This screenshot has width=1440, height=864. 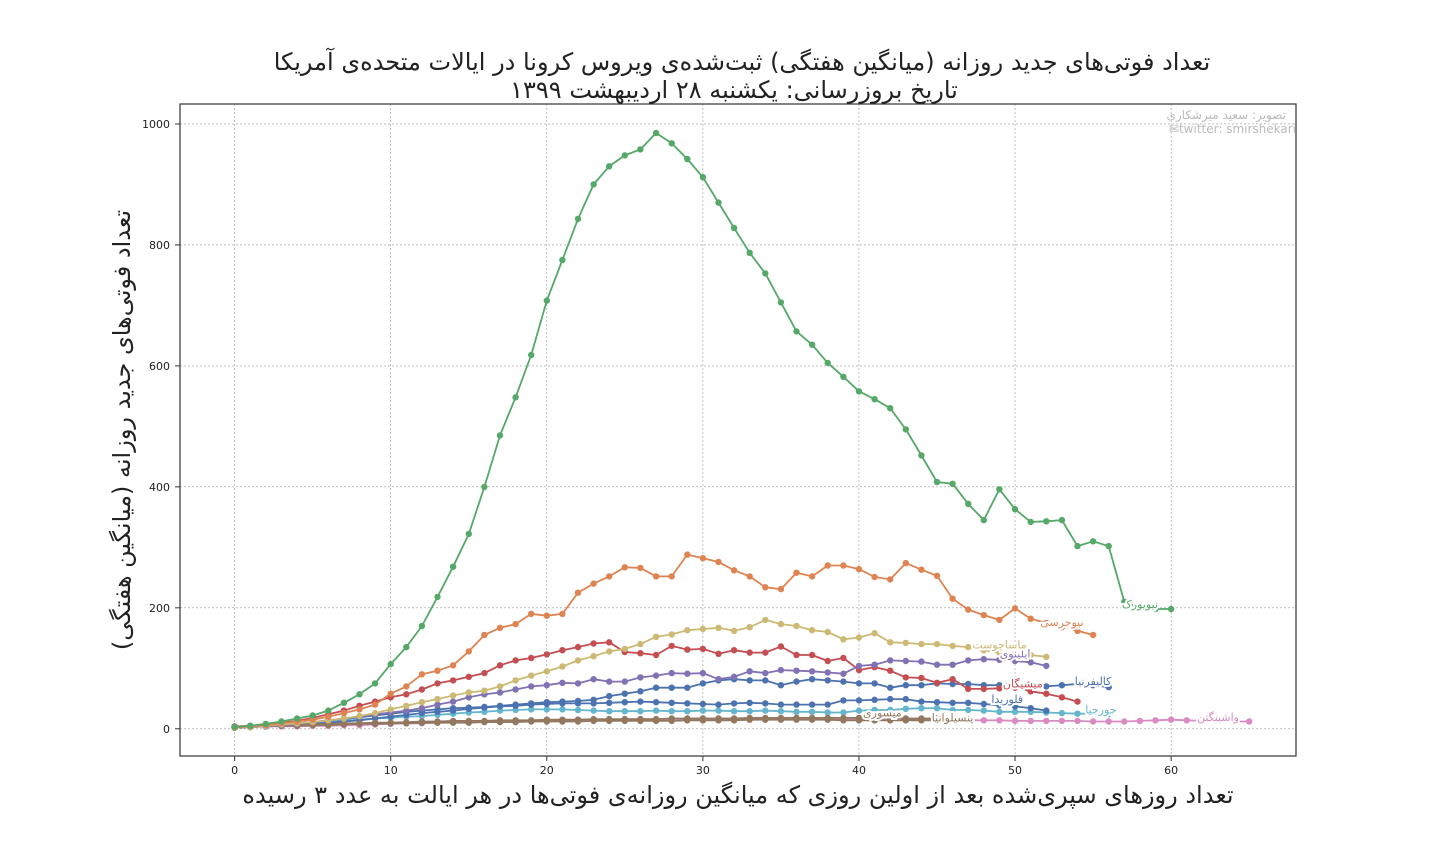 What do you see at coordinates (166, 729) in the screenshot?
I see `y-tick-label: 0` at bounding box center [166, 729].